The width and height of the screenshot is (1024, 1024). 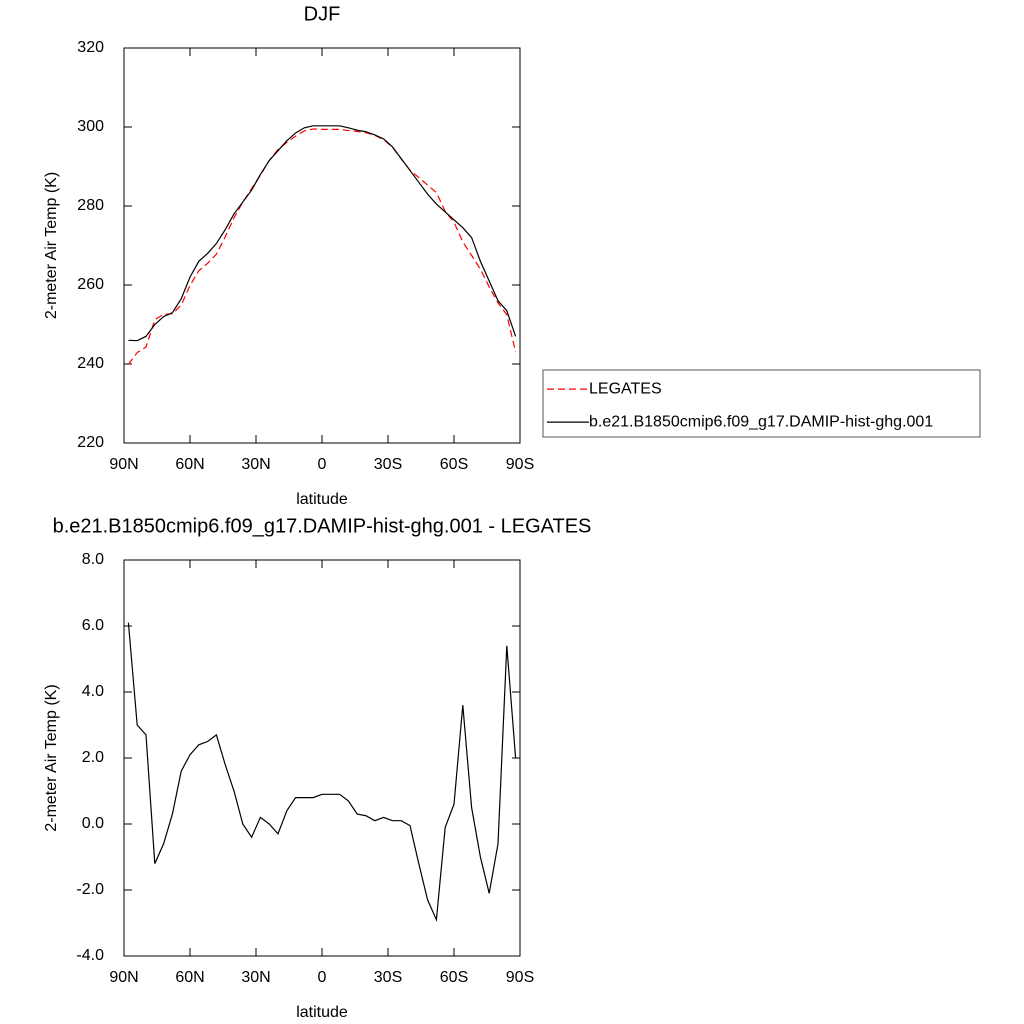 I want to click on y-tick-label: 300, so click(x=90, y=126).